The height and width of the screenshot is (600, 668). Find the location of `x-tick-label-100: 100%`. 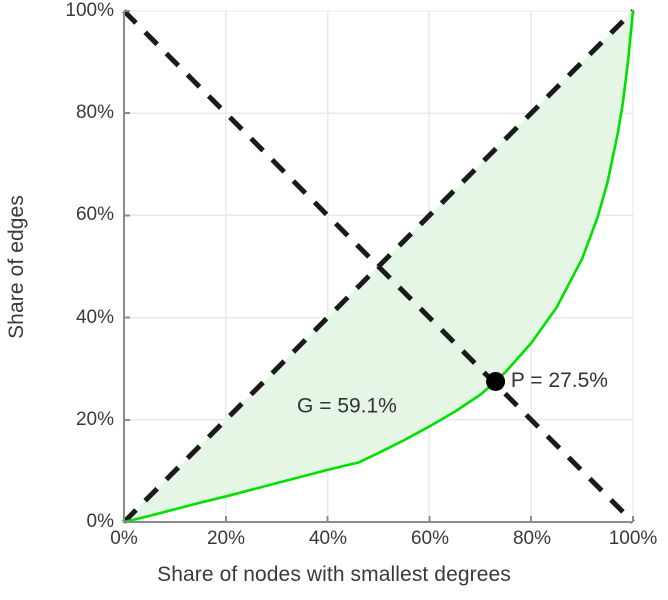

x-tick-label-100: 100% is located at coordinates (633, 538).